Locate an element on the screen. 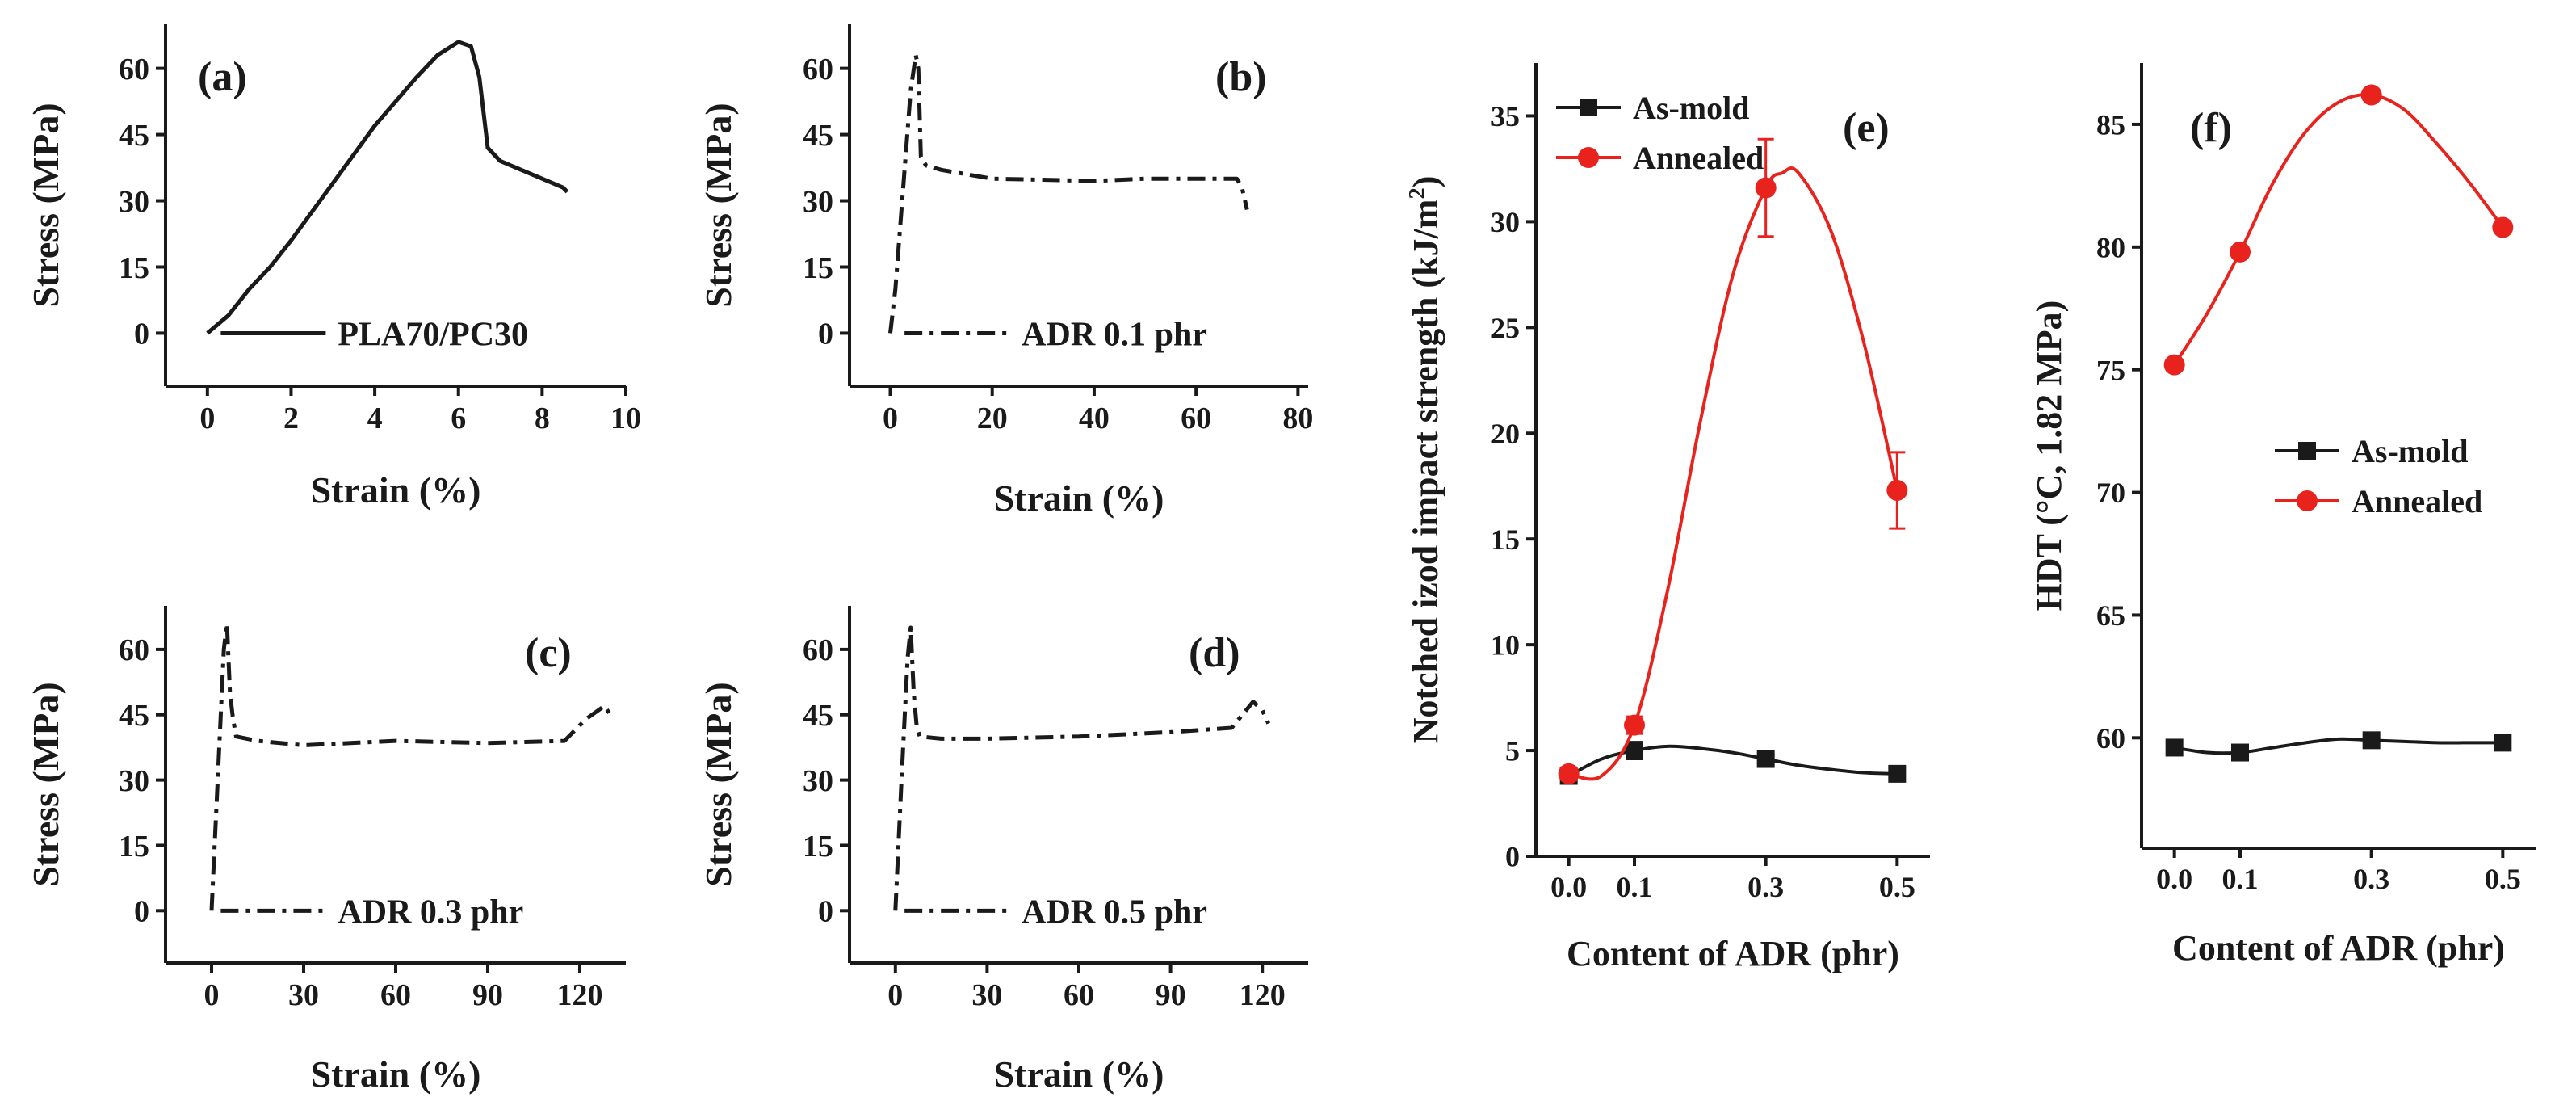 Image resolution: width=2576 pixels, height=1114 pixels. x-tick-label: 0.1 is located at coordinates (2240, 879).